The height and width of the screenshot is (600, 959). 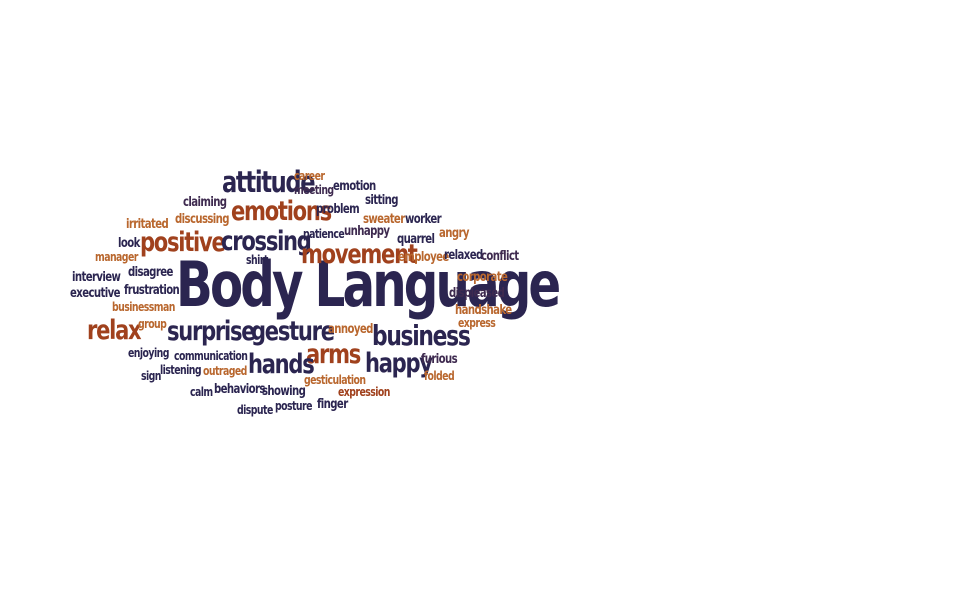 What do you see at coordinates (284, 391) in the screenshot?
I see `word-showing: showing` at bounding box center [284, 391].